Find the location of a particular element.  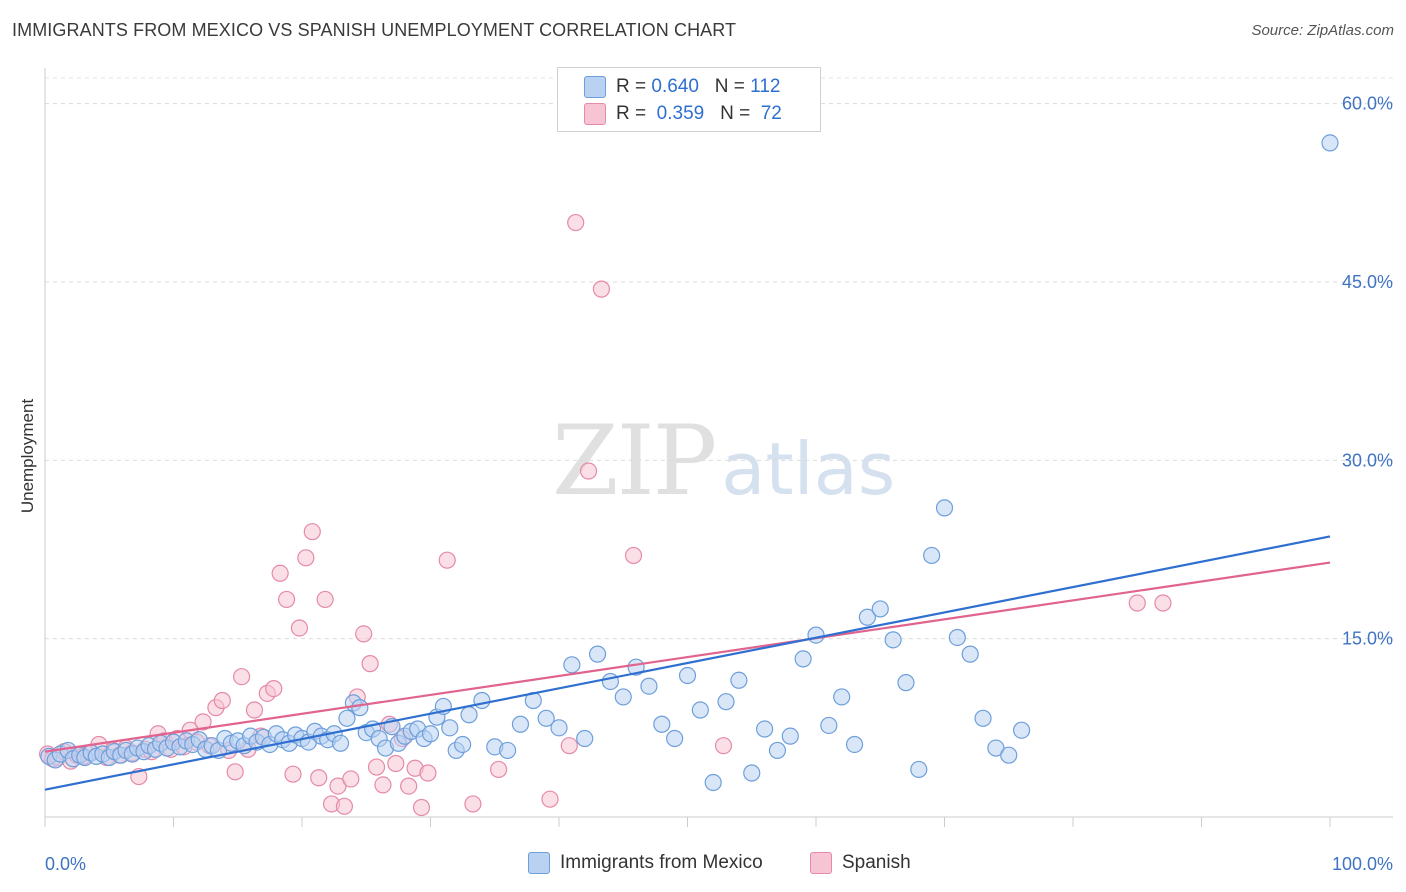

bottom-legend-mexico: Immigrants from Mexico is located at coordinates (645, 863).